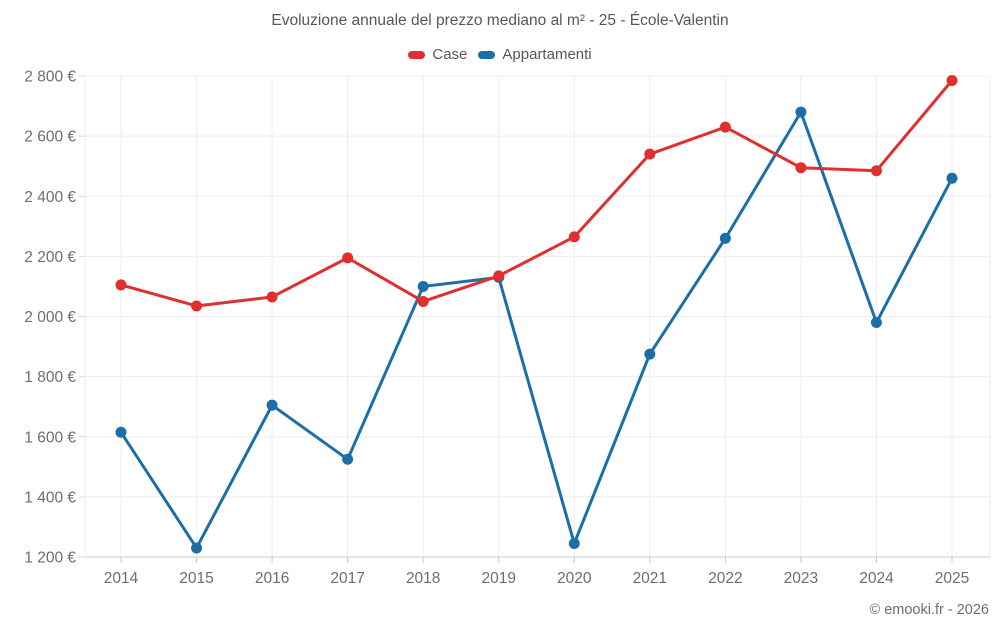 This screenshot has width=1000, height=625. What do you see at coordinates (423, 301) in the screenshot?
I see `data-point-case-2018` at bounding box center [423, 301].